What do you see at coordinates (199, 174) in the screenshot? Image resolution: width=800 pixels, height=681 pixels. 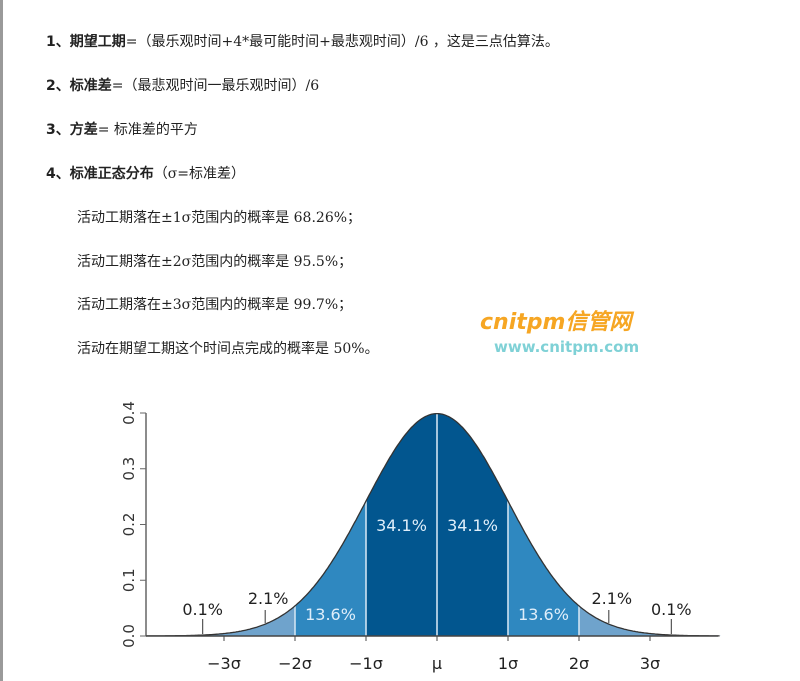 I see `formula-text: （σ=标准差）` at bounding box center [199, 174].